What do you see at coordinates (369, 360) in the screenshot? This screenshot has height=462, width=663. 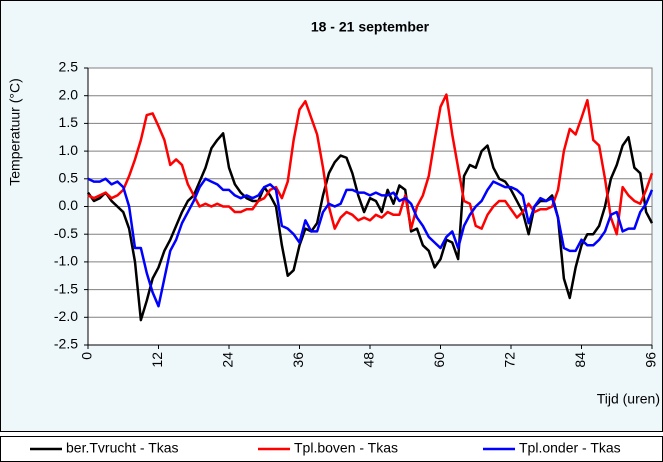 I see `x-tick-label: 48` at bounding box center [369, 360].